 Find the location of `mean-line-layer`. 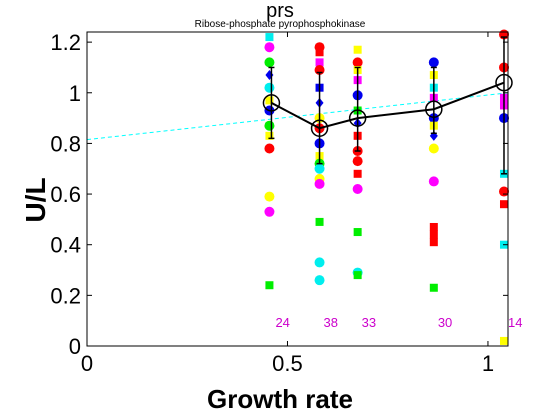

mean-line-layer is located at coordinates (387, 105).